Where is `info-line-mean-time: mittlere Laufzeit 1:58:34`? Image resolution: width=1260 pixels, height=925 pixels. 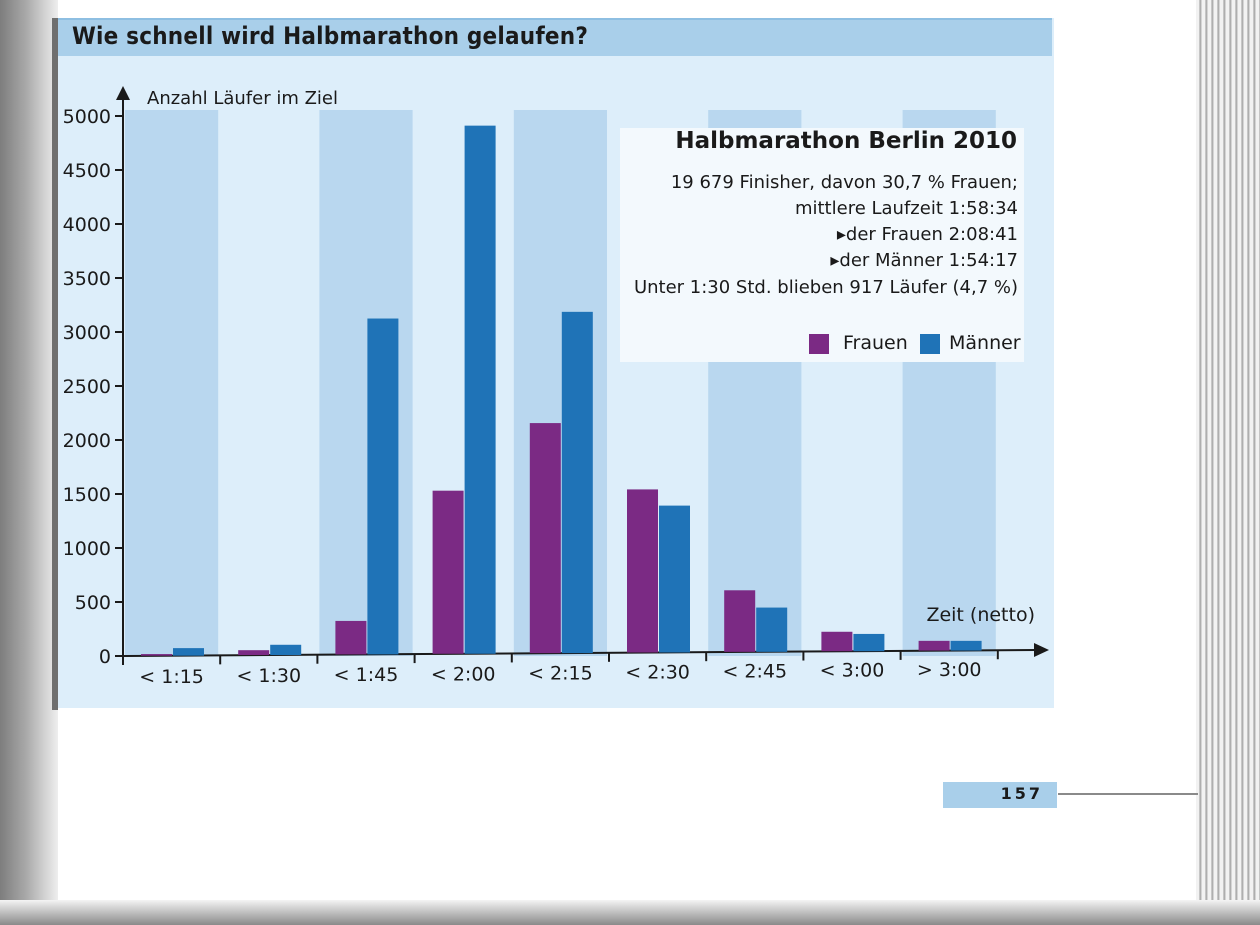 info-line-mean-time: mittlere Laufzeit 1:58:34 is located at coordinates (906, 208).